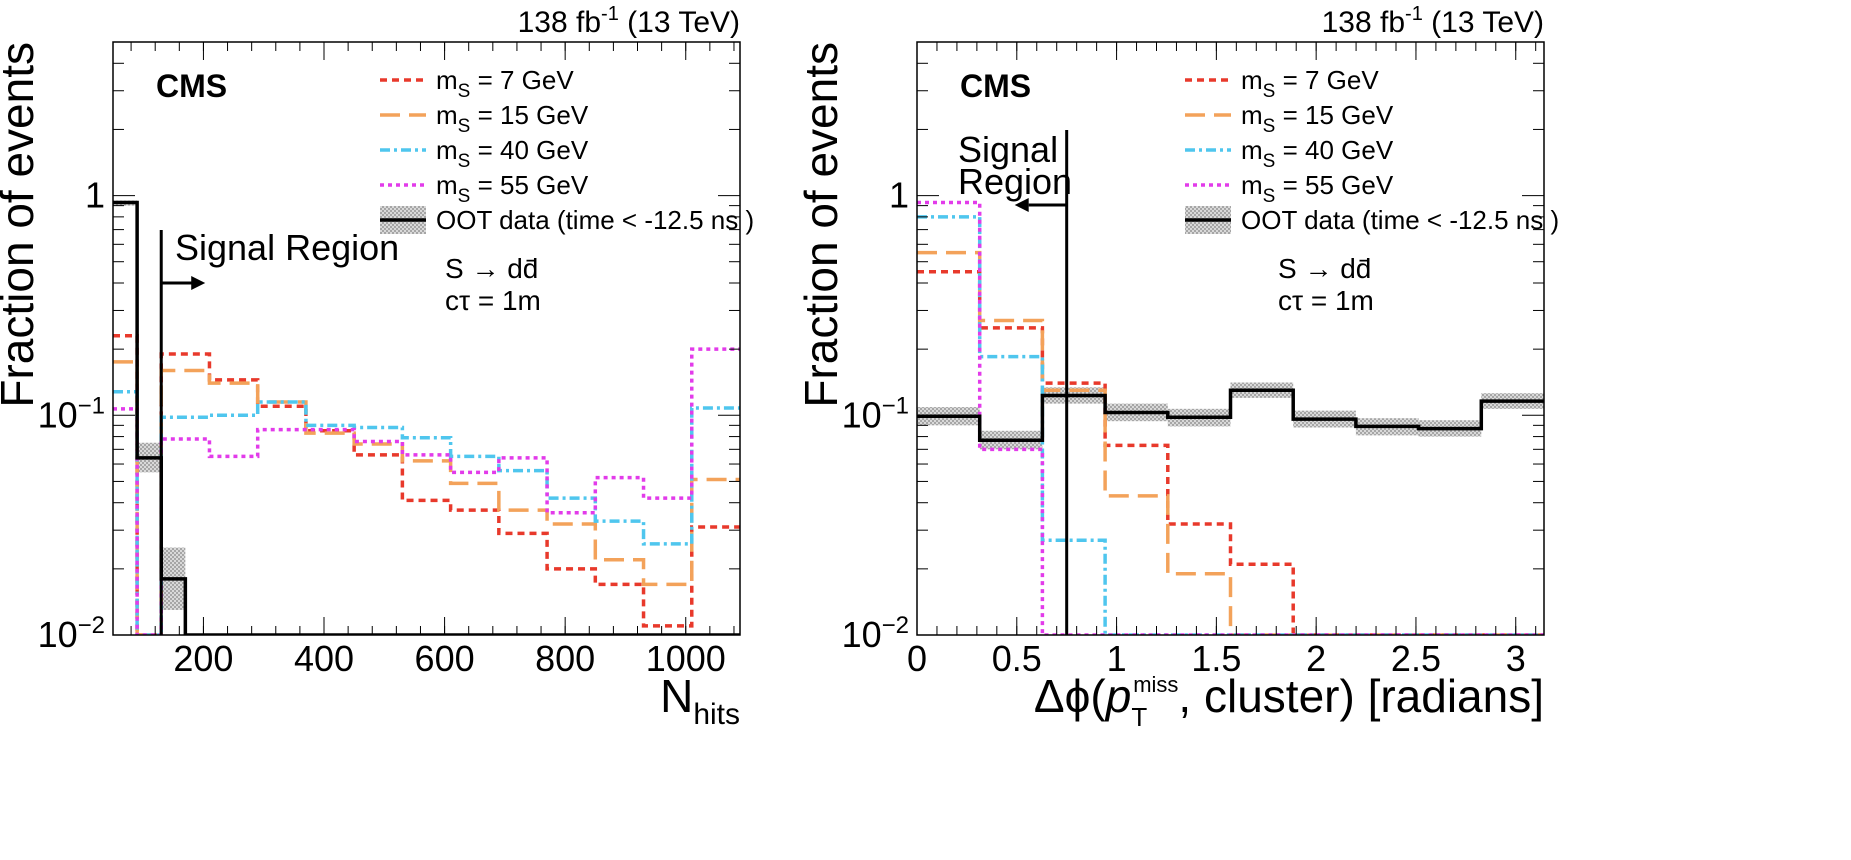  I want to click on x-tick-label: 600, so click(445, 658).